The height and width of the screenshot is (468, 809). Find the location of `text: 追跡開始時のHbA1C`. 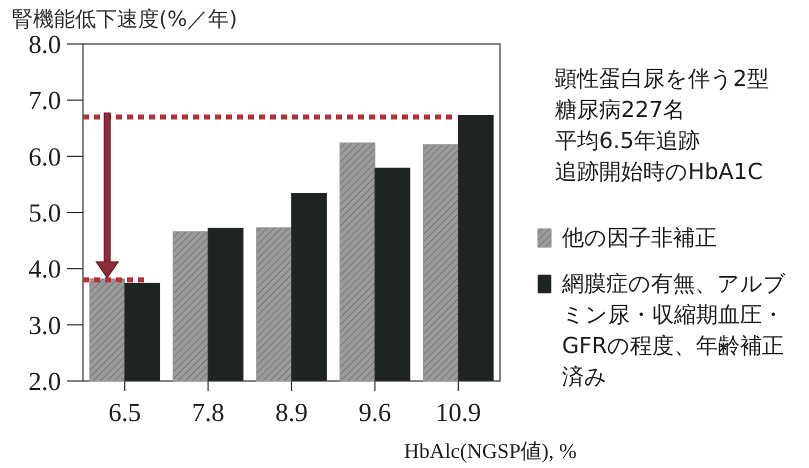

text: 追跡開始時のHbA1C is located at coordinates (659, 172).